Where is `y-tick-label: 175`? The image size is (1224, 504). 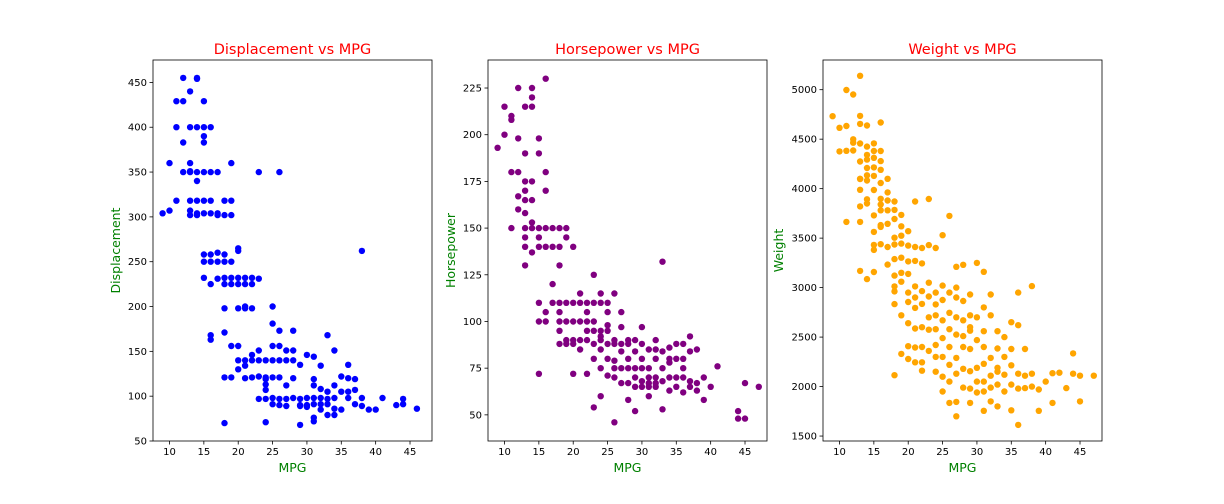 y-tick-label: 175 is located at coordinates (472, 182).